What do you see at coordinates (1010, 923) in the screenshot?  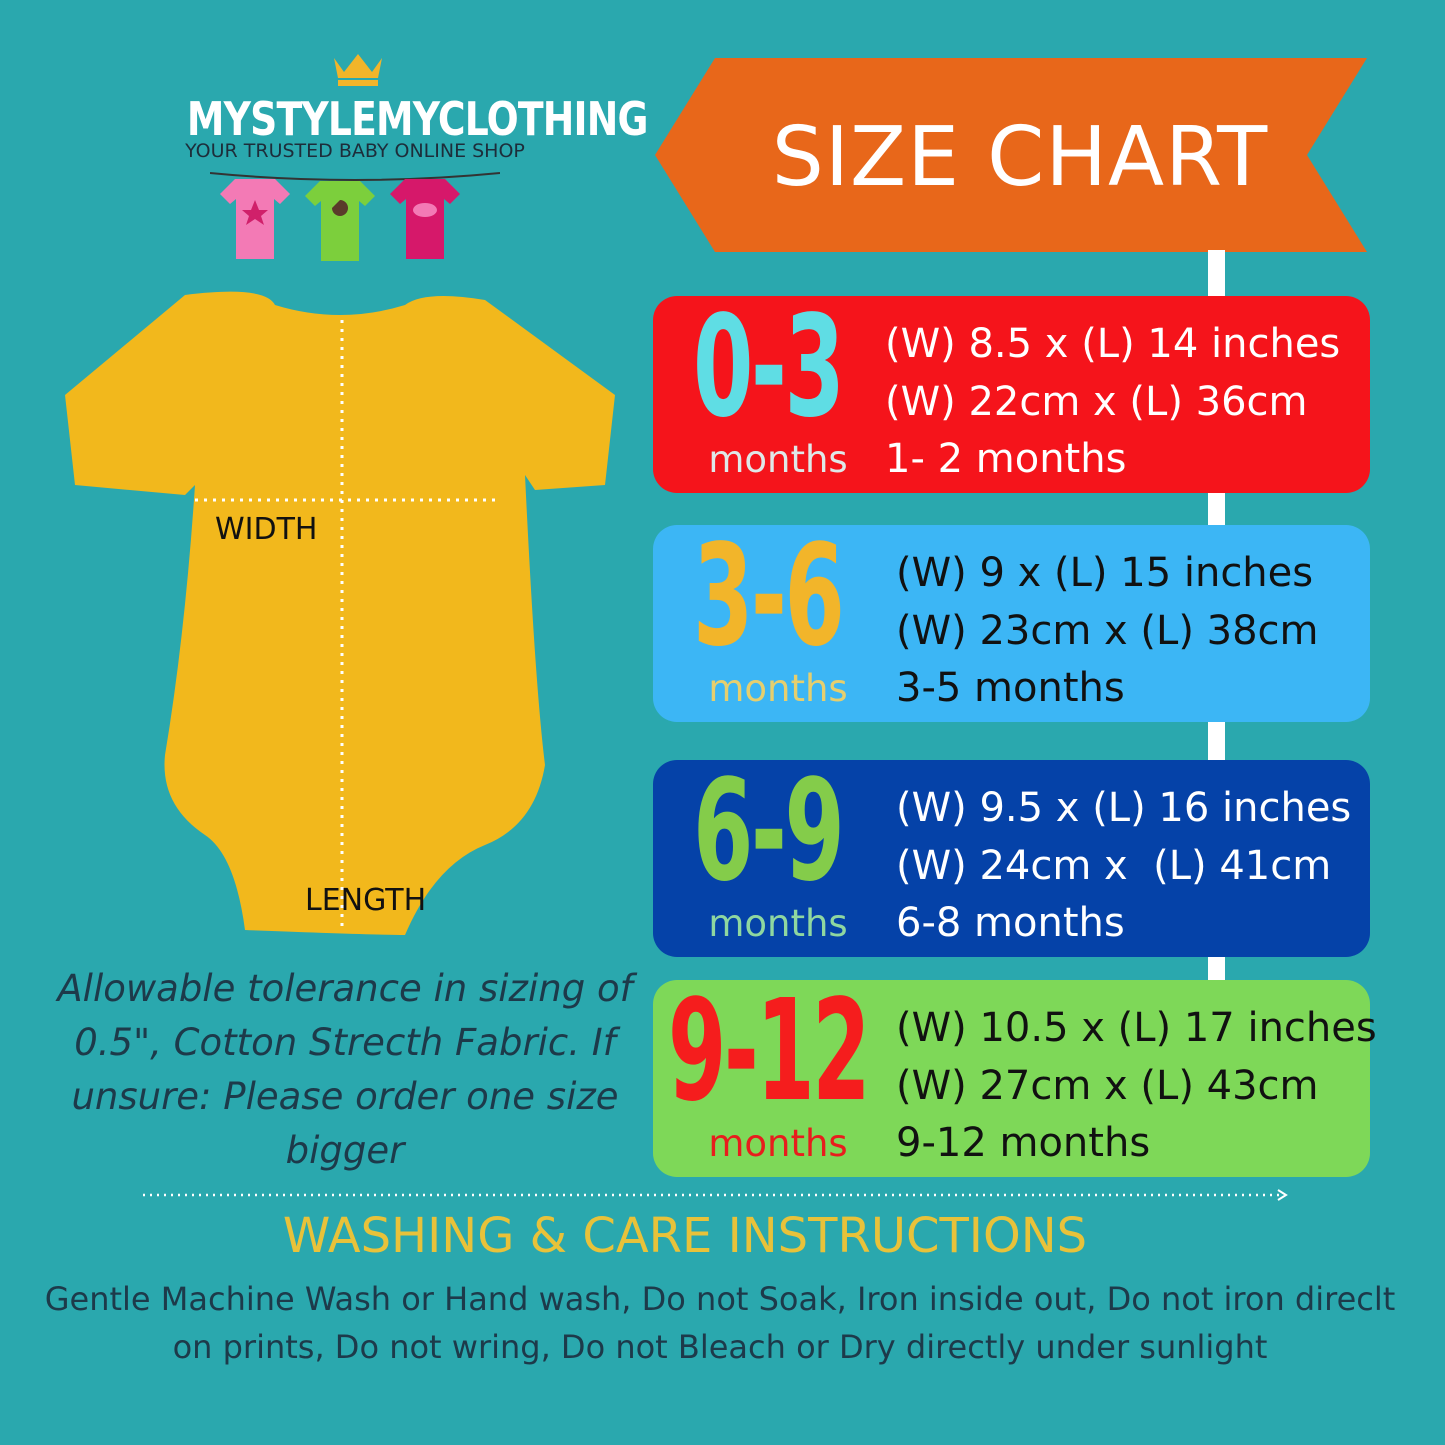 I see `size-detail-line: 6-8 months` at bounding box center [1010, 923].